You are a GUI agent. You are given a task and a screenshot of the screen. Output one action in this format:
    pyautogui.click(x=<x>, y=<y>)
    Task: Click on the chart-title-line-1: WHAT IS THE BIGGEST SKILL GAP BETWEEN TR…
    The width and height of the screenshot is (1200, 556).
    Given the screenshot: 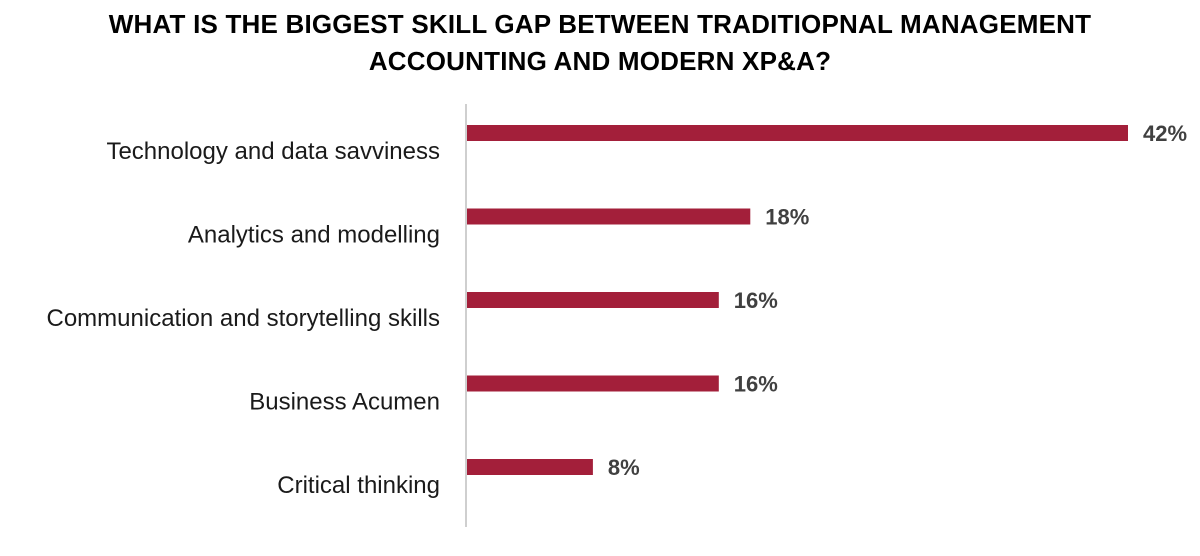 What is the action you would take?
    pyautogui.click(x=600, y=24)
    